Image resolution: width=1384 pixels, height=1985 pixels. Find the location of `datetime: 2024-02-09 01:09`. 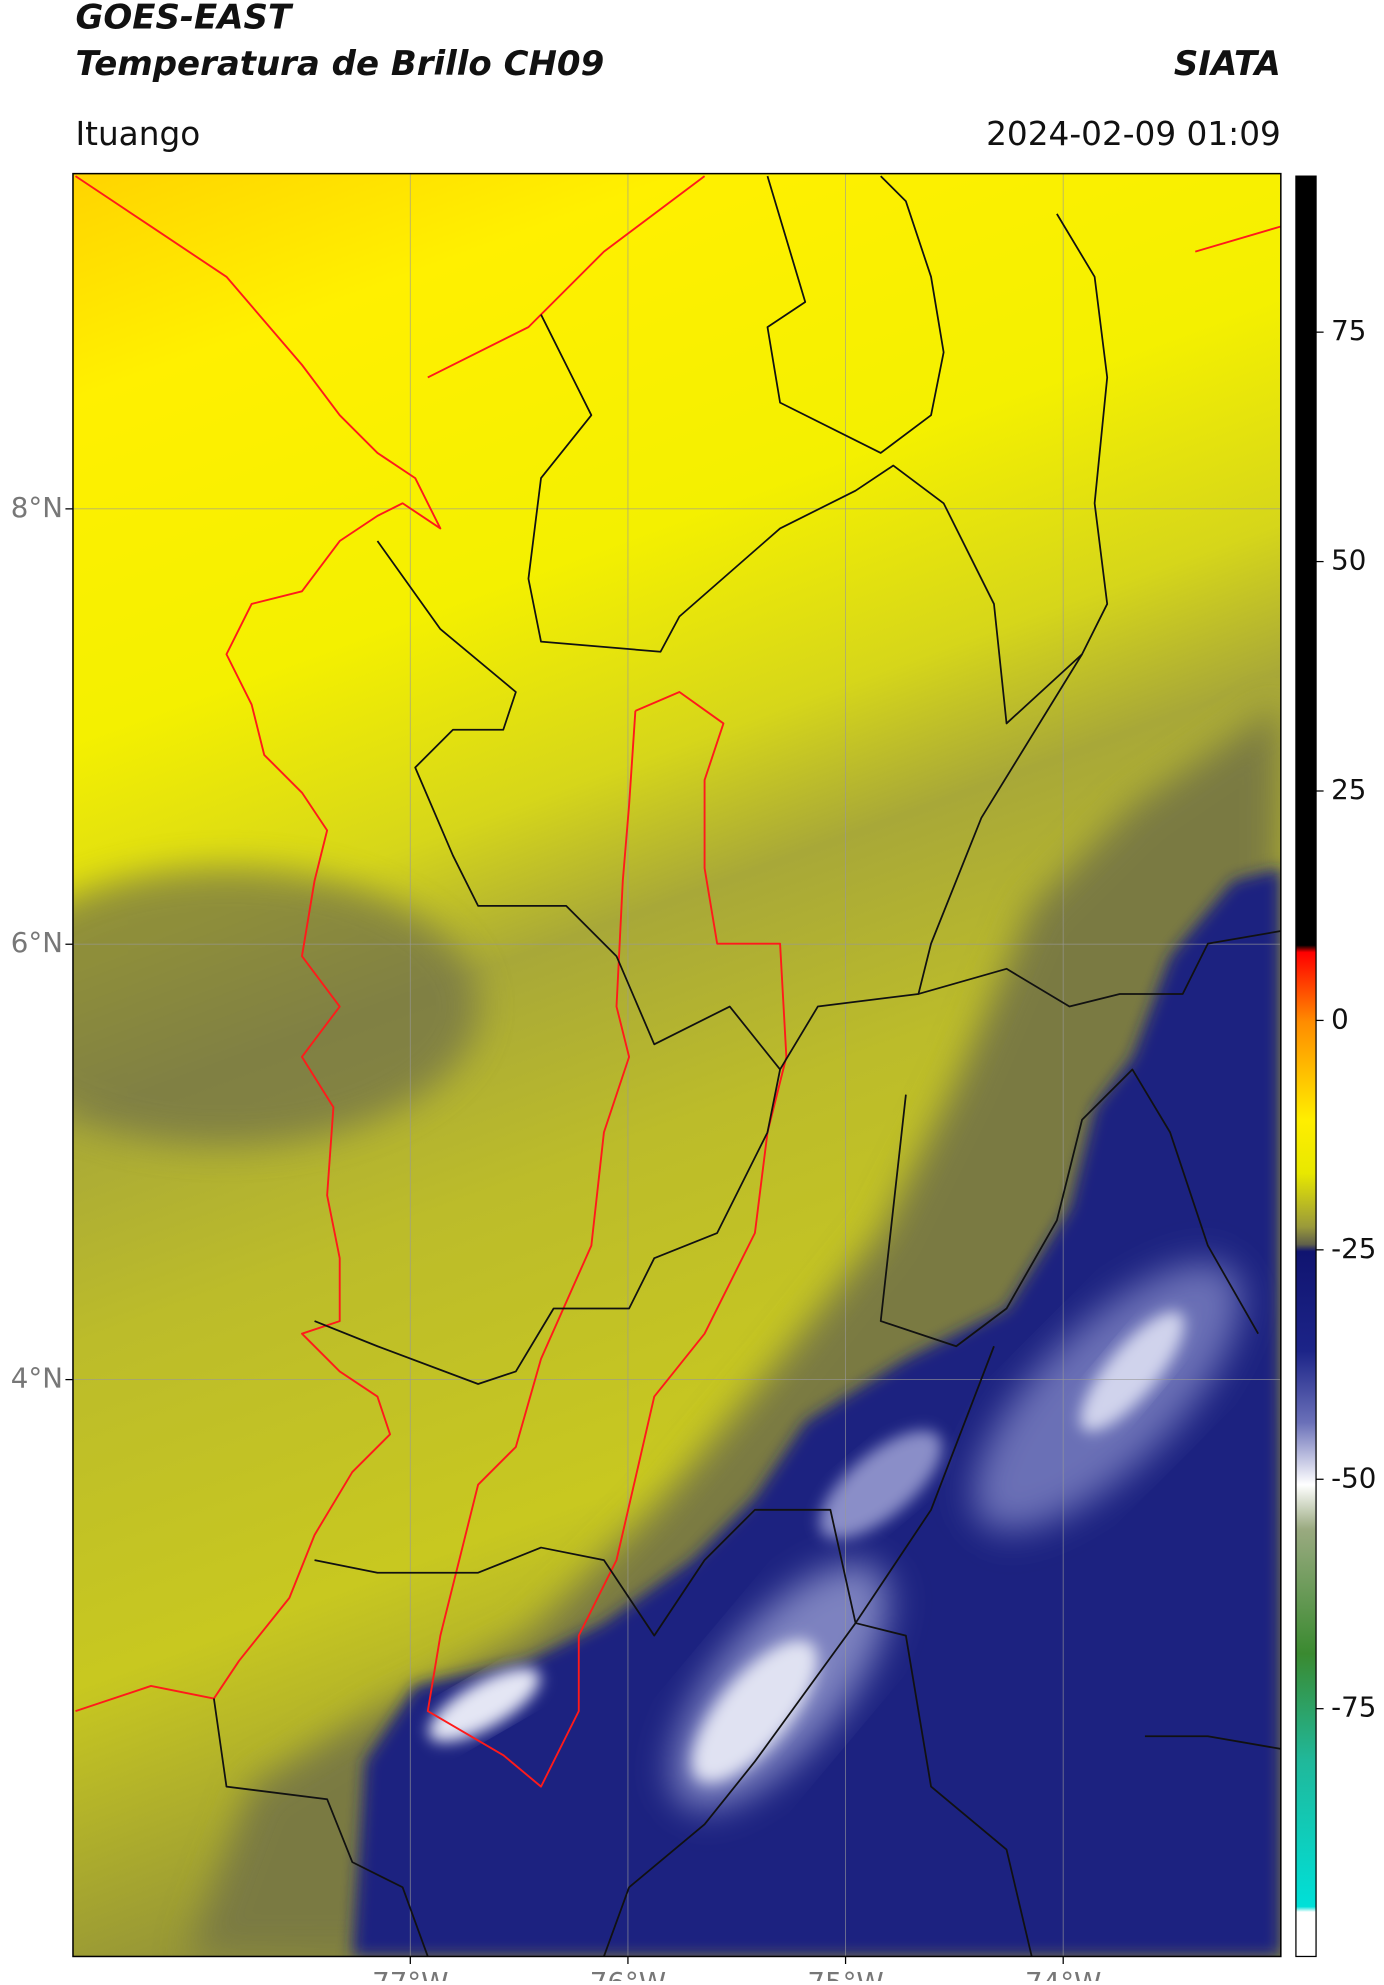

datetime: 2024-02-09 01:09 is located at coordinates (1133, 134).